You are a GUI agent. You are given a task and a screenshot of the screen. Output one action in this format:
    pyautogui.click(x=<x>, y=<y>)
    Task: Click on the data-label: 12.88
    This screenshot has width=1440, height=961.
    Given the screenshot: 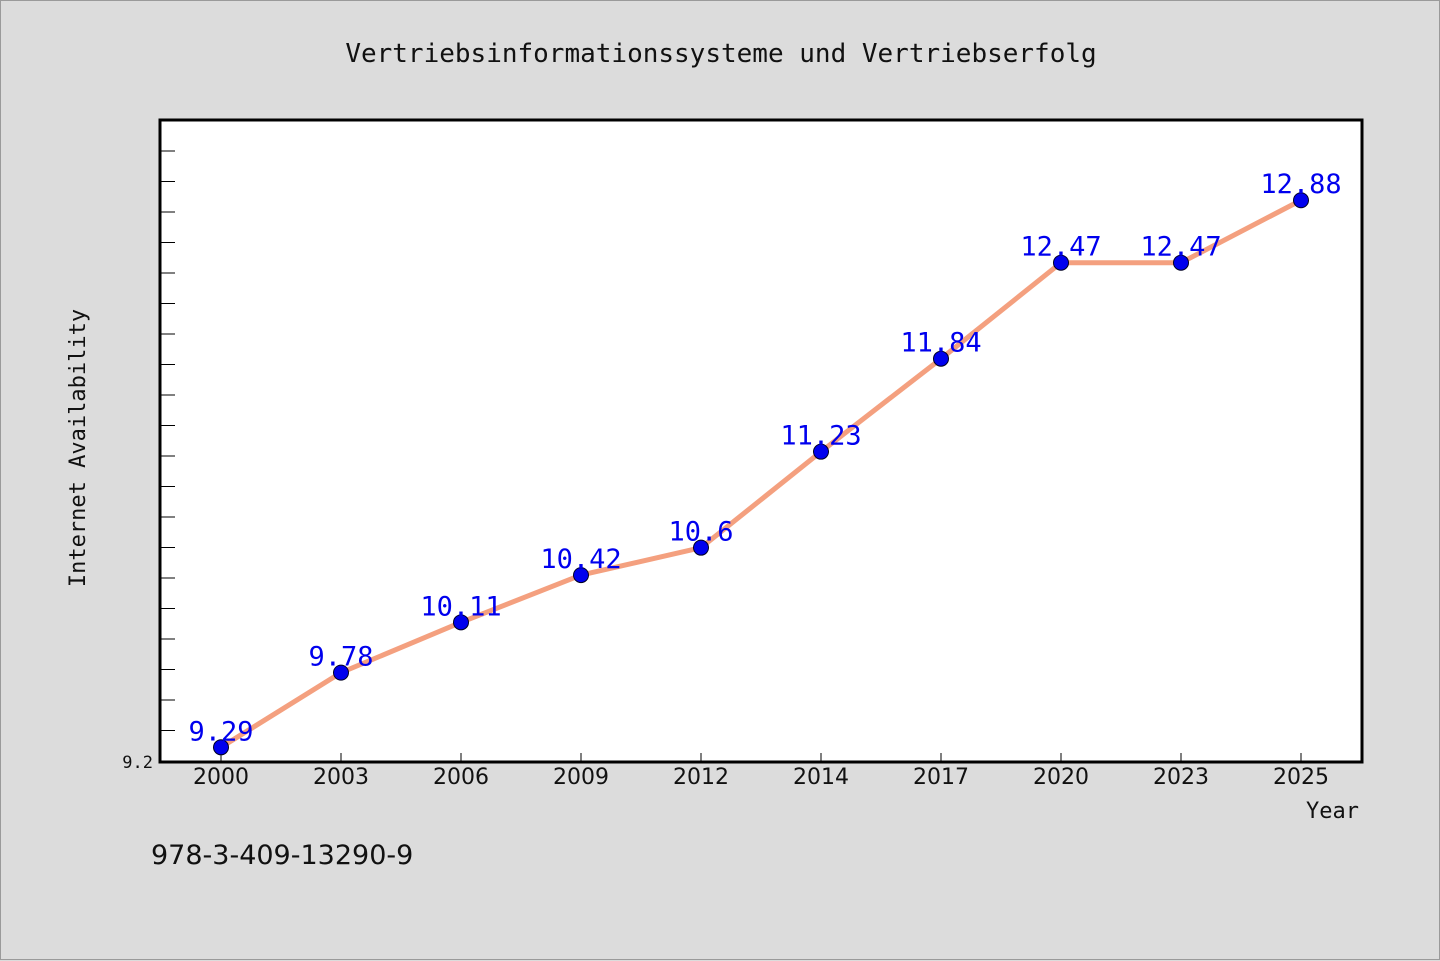 What is the action you would take?
    pyautogui.click(x=1300, y=184)
    